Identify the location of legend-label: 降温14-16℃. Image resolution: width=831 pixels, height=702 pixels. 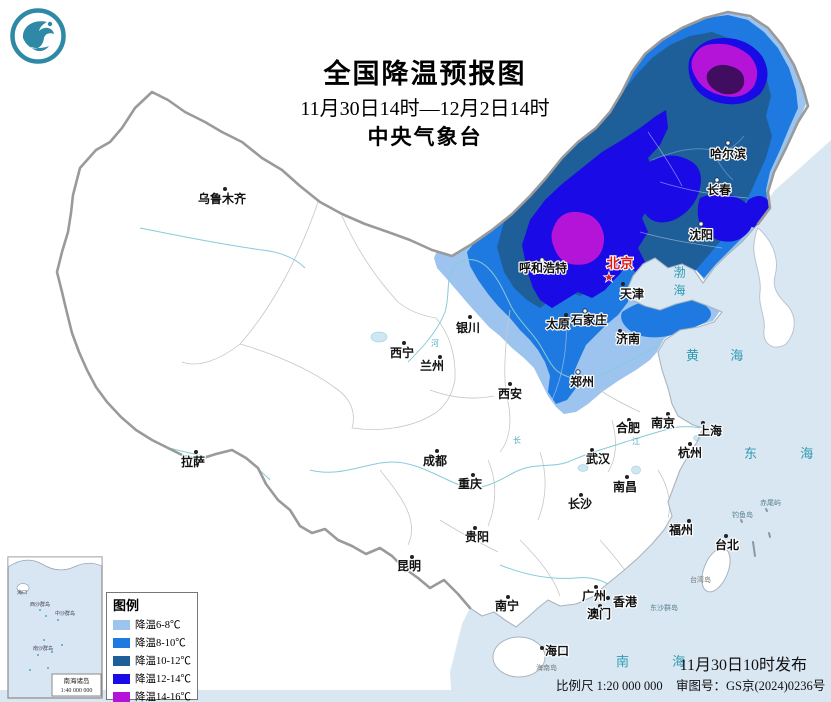
(163, 697).